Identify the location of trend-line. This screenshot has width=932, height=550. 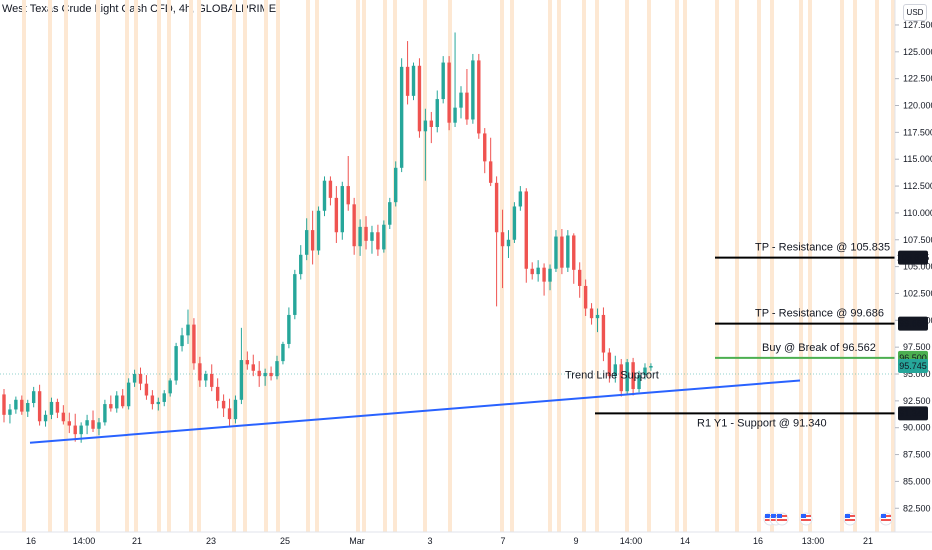
(415, 411).